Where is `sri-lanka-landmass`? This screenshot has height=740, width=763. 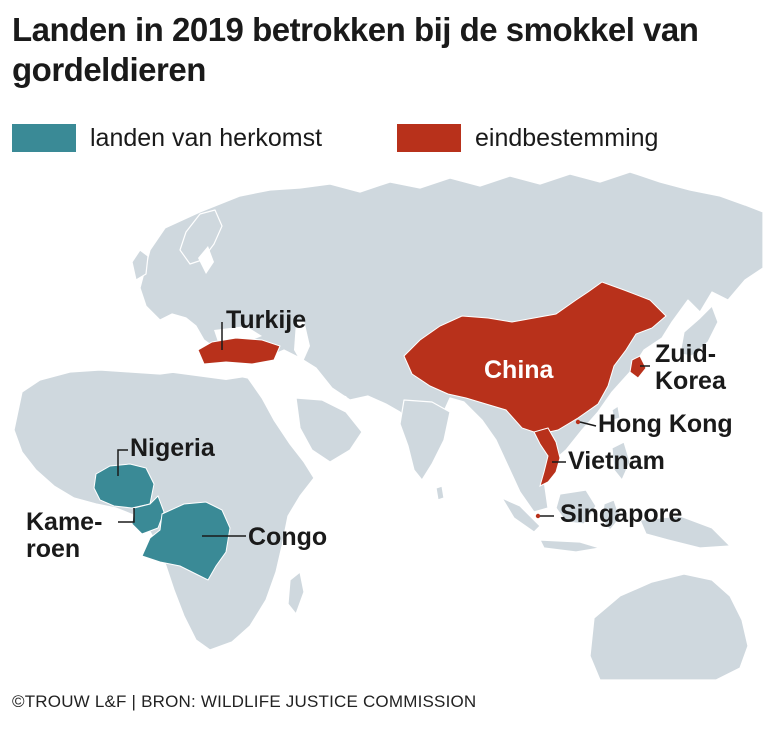 sri-lanka-landmass is located at coordinates (440, 493).